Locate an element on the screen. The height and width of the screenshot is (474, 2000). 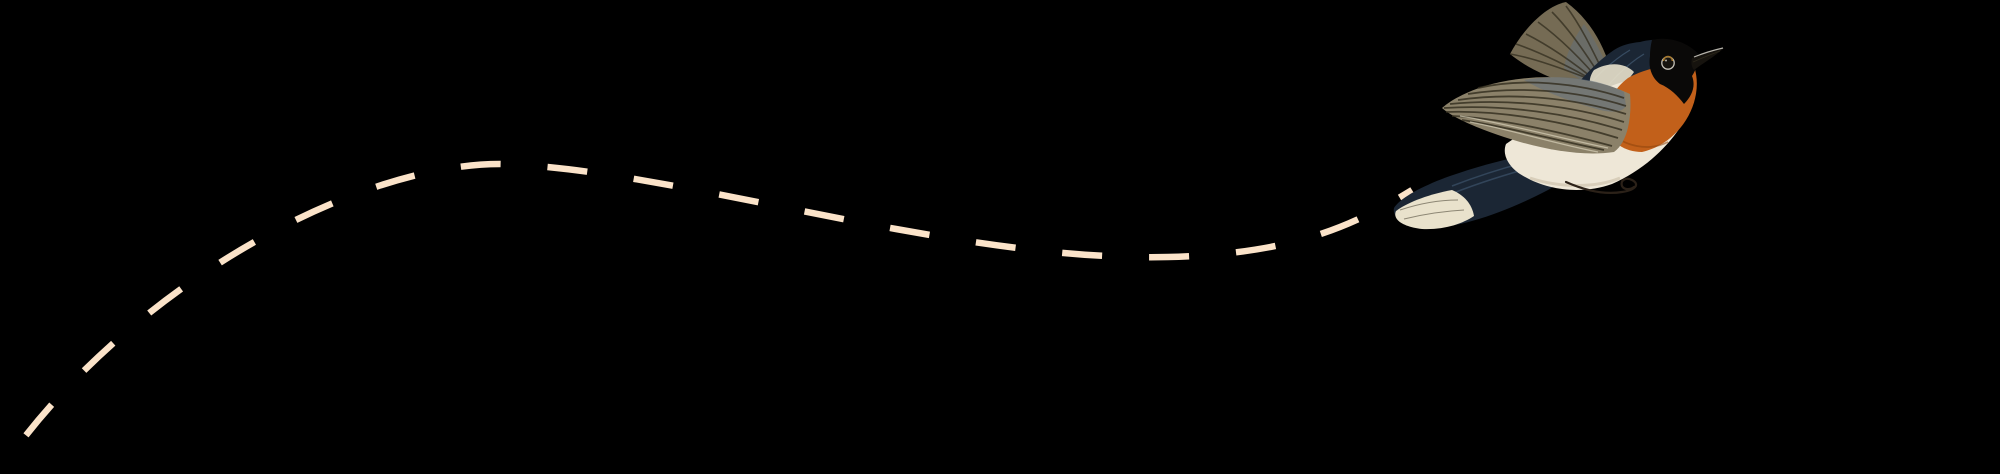
flying-swallow-illustration is located at coordinates (1558, 116).